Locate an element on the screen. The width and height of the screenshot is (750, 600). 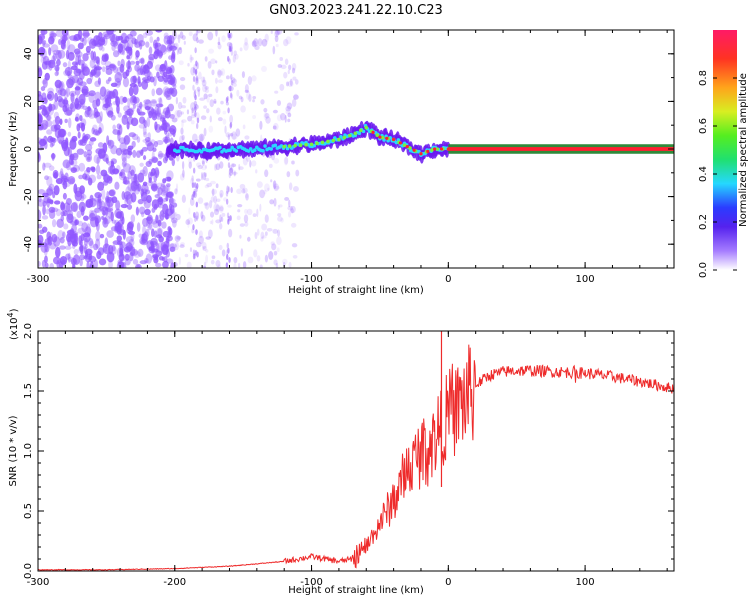
spectrogram-xtick-label: -100 is located at coordinates (311, 279).